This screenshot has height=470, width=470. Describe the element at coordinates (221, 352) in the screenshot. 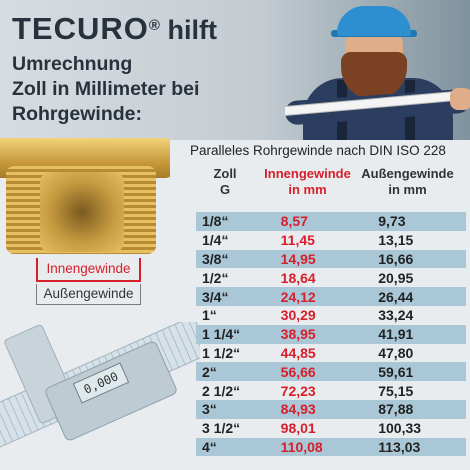

I see `cell-zoll: 1 1/2“` at that location.